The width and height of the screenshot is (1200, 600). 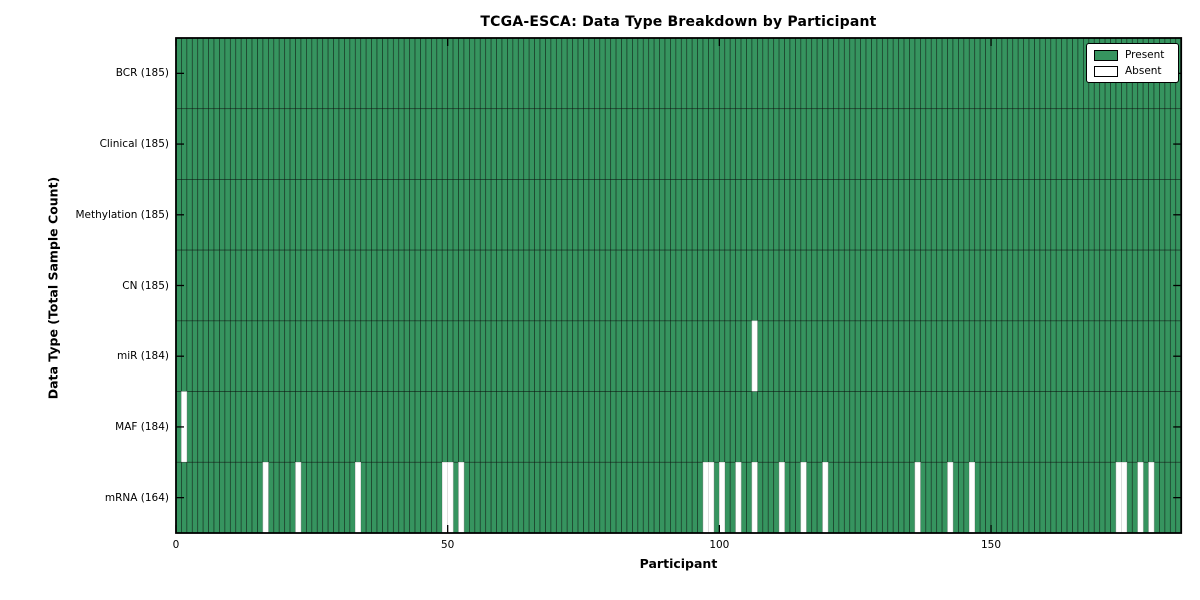 What do you see at coordinates (136, 497) in the screenshot?
I see `y-tick-label-mrna: mRNA (164)` at bounding box center [136, 497].